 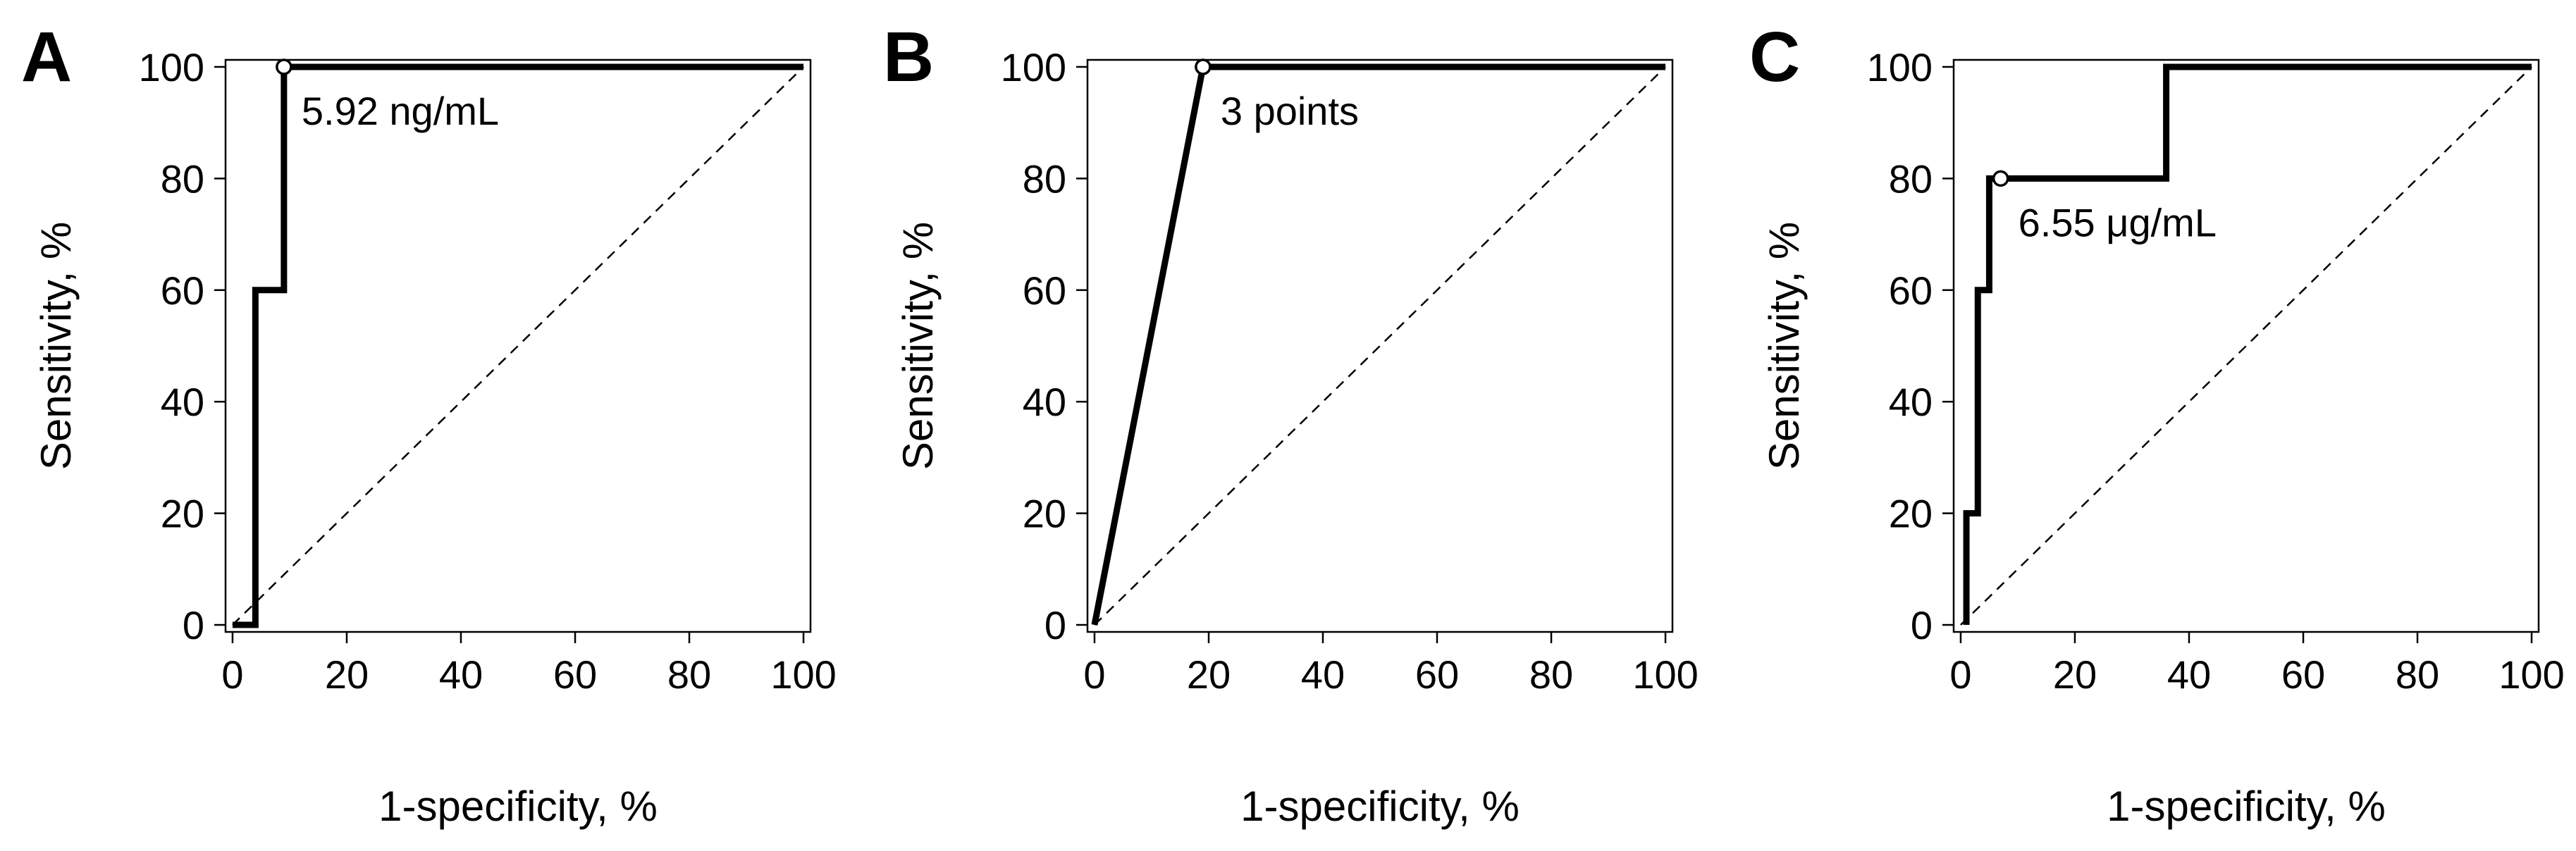 I want to click on panel-label: B, so click(x=908, y=57).